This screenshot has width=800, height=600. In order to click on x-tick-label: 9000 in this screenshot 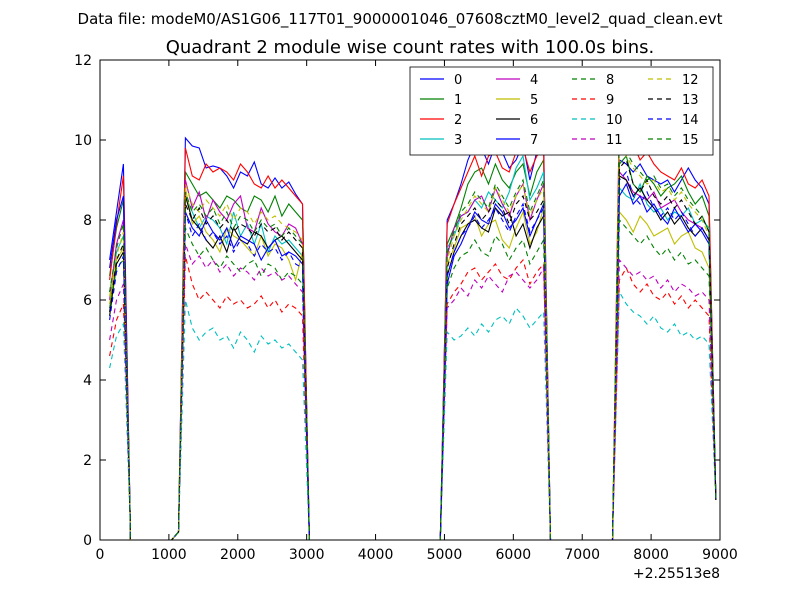, I will do `click(720, 555)`.